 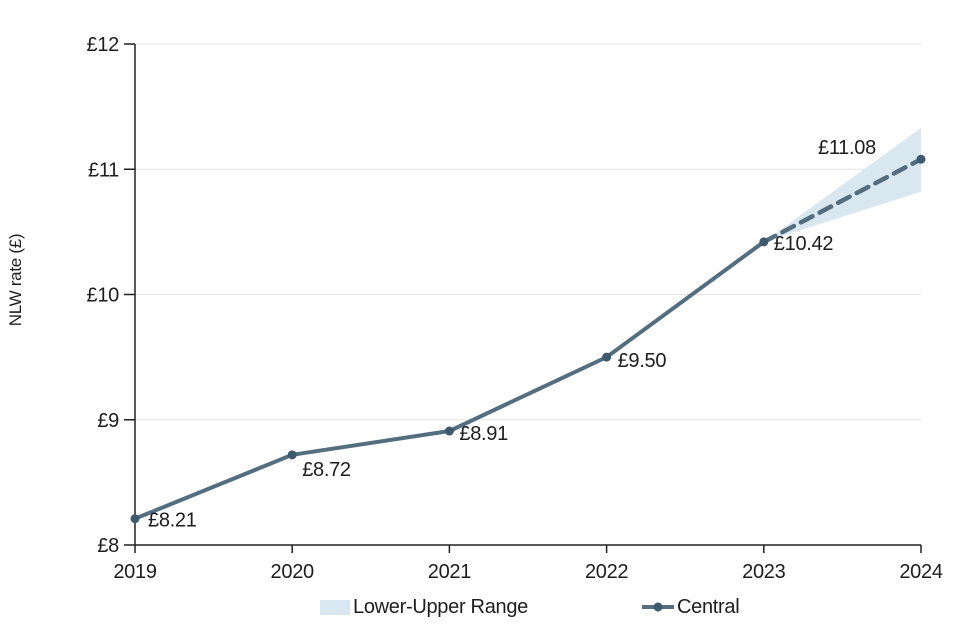 What do you see at coordinates (842, 200) in the screenshot?
I see `central-line-projection` at bounding box center [842, 200].